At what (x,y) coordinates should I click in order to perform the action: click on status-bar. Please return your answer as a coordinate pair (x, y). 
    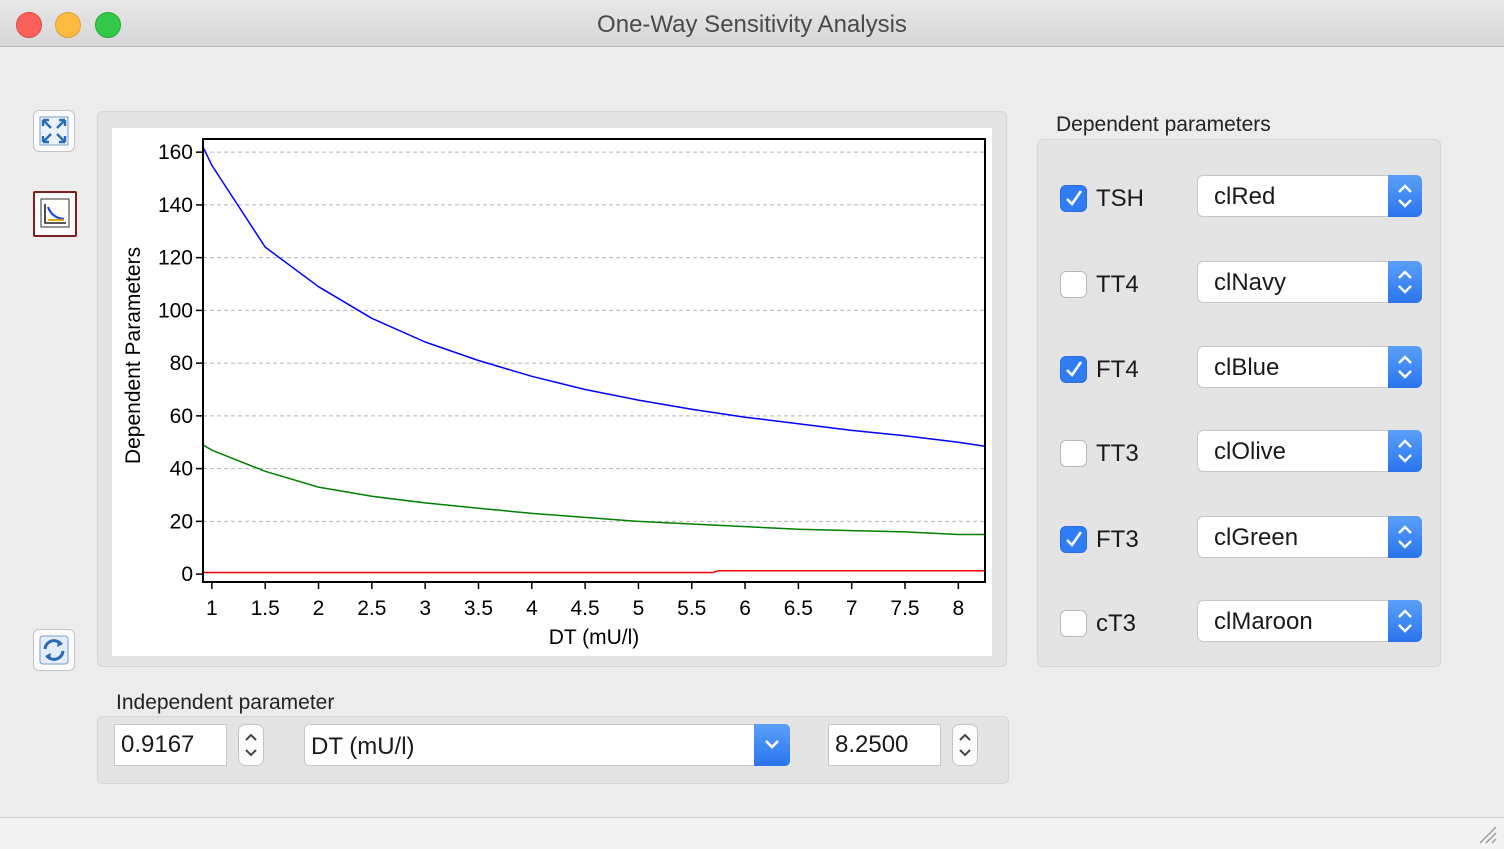
    Looking at the image, I should click on (752, 833).